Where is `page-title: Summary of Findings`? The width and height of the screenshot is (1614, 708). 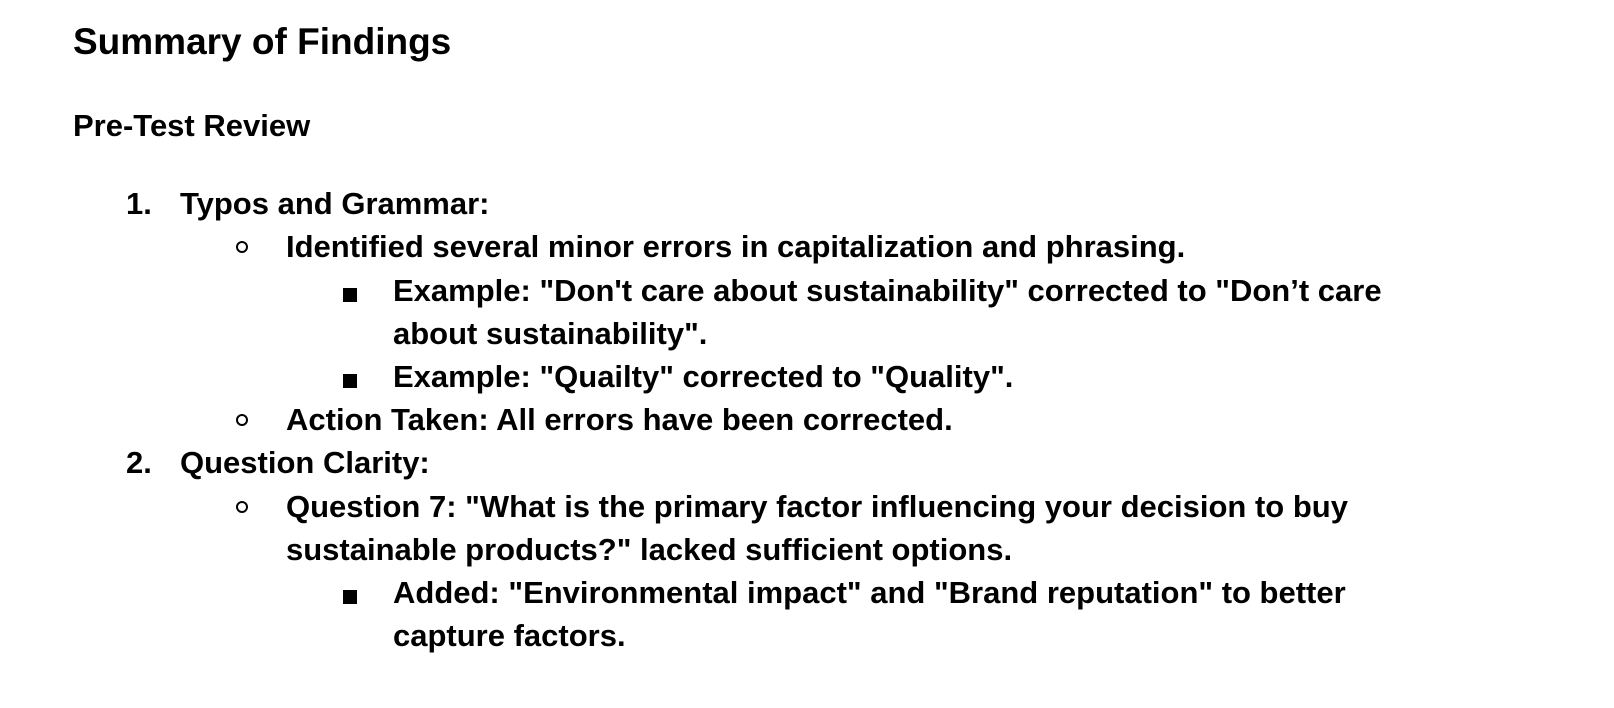
page-title: Summary of Findings is located at coordinates (262, 41).